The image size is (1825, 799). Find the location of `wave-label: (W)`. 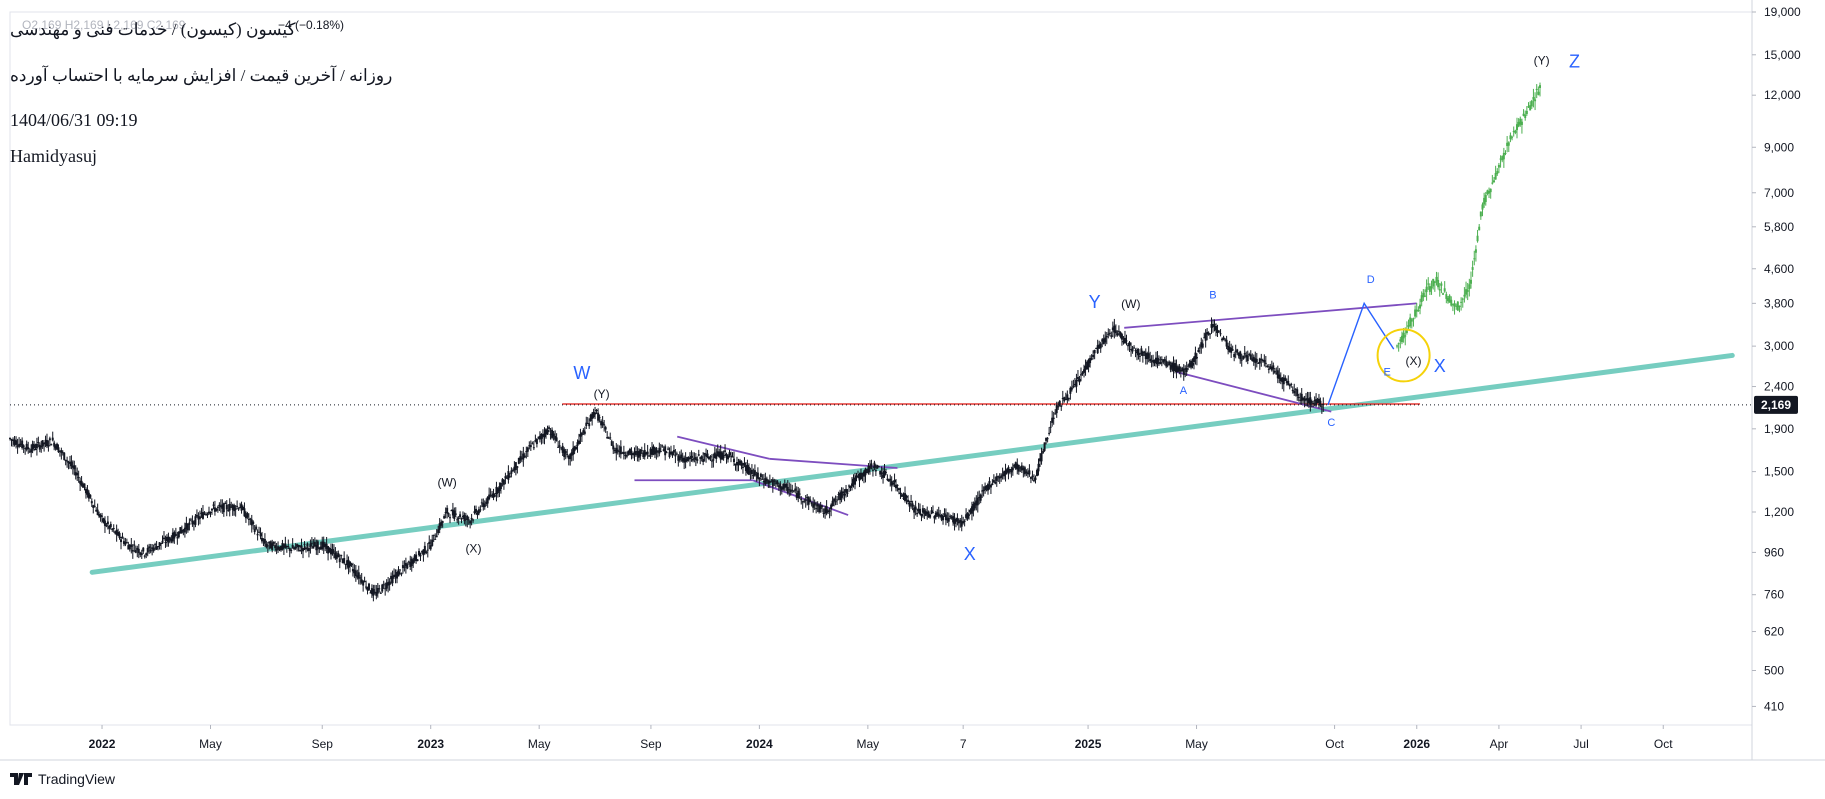

wave-label: (W) is located at coordinates (446, 483).